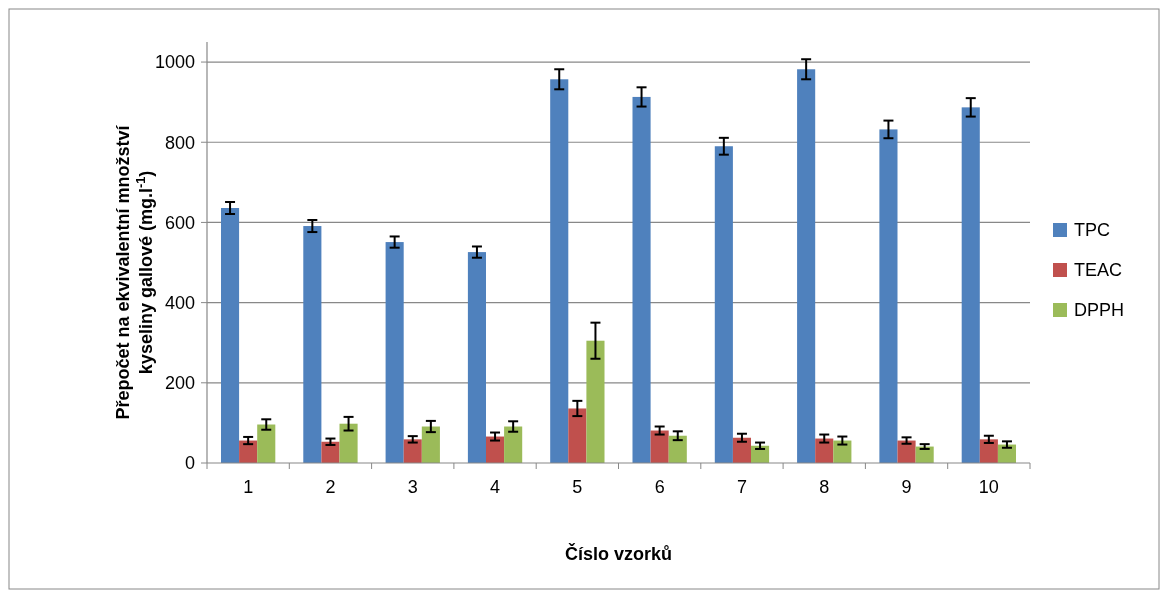 The width and height of the screenshot is (1168, 598). I want to click on y-tick-label: 400, so click(179, 302).